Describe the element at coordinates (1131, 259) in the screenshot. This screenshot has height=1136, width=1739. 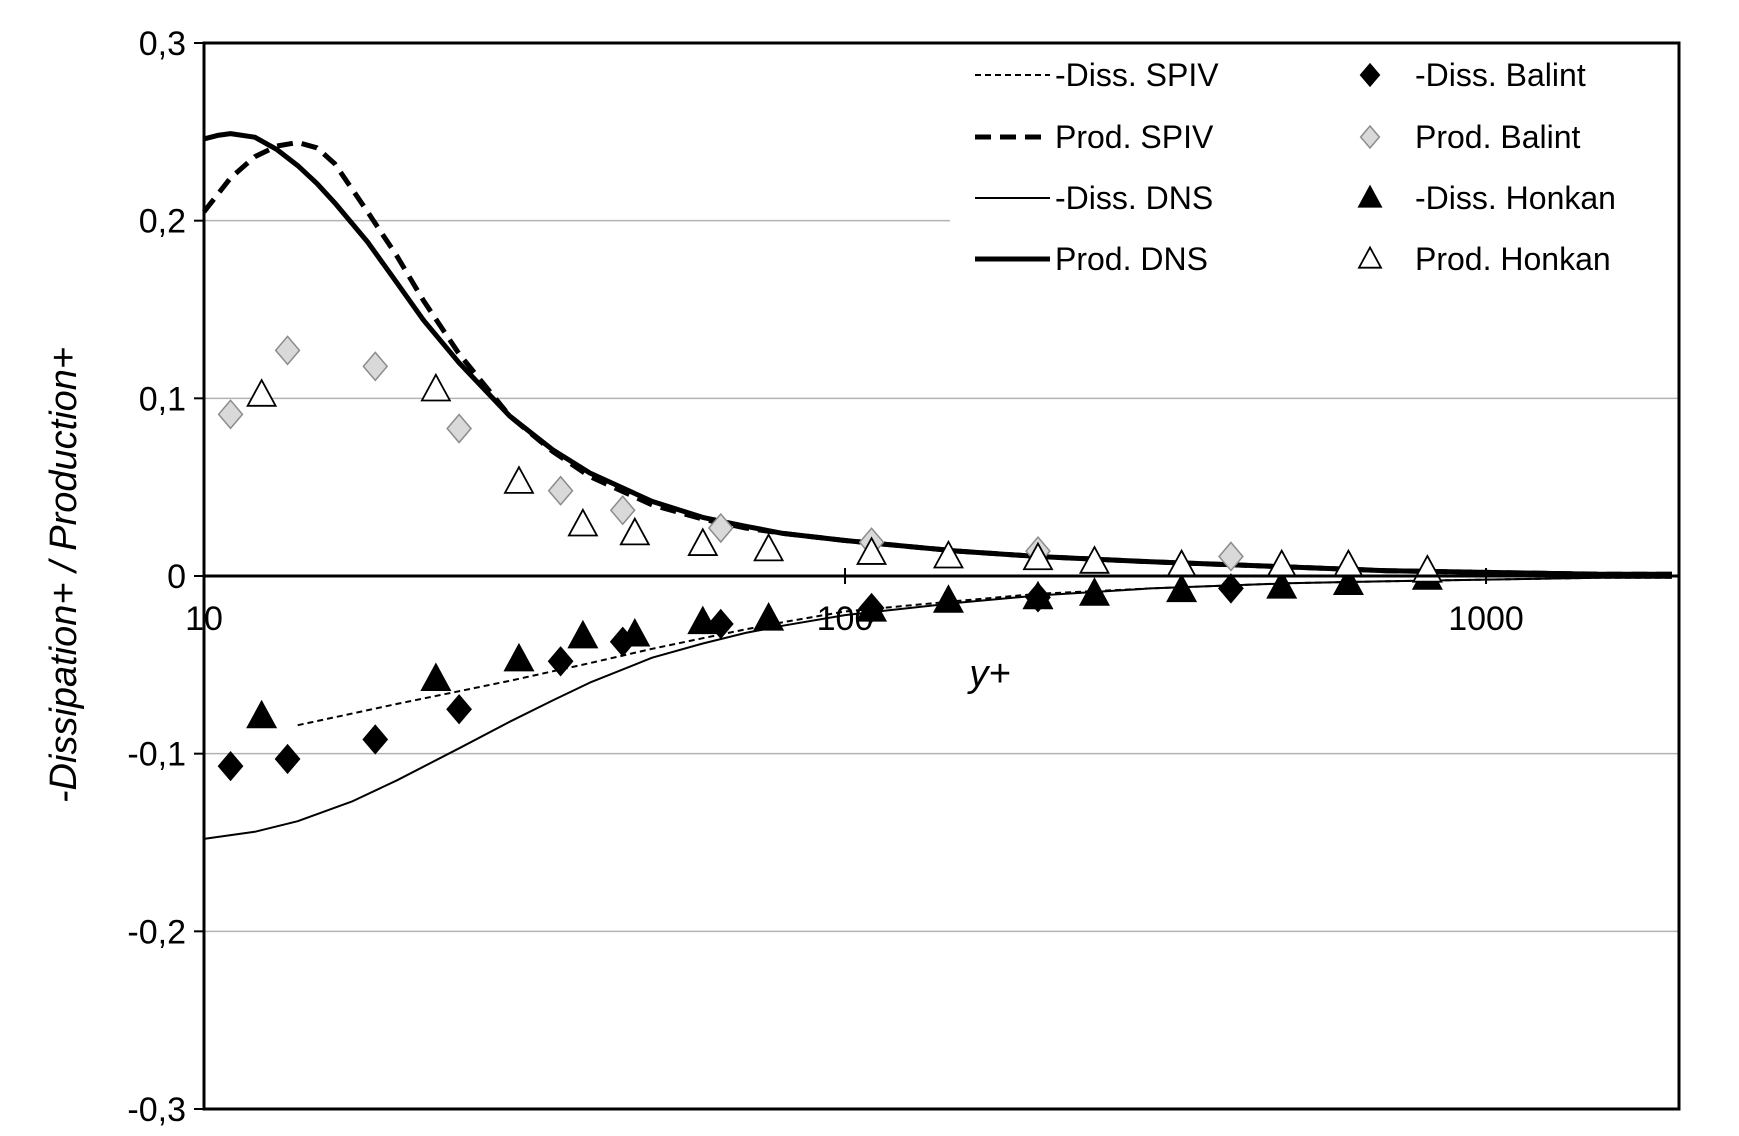
I see `legend-label: Prod. DNS` at that location.